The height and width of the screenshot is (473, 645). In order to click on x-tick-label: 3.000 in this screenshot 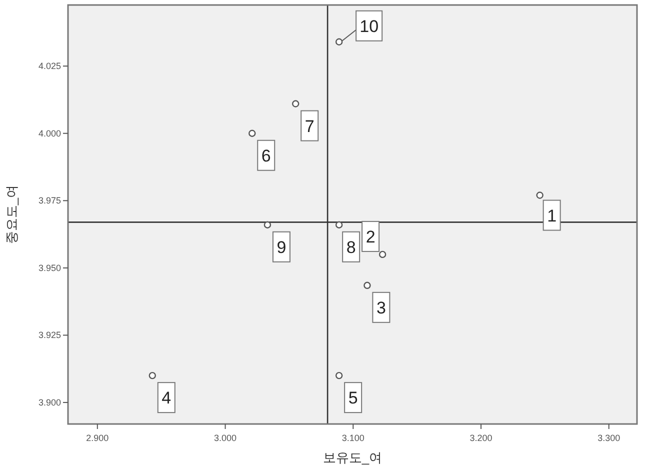, I will do `click(225, 438)`.